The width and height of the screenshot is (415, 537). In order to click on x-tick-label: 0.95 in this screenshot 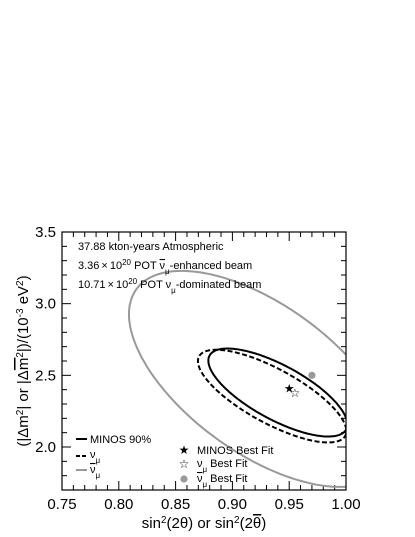, I will do `click(289, 504)`.